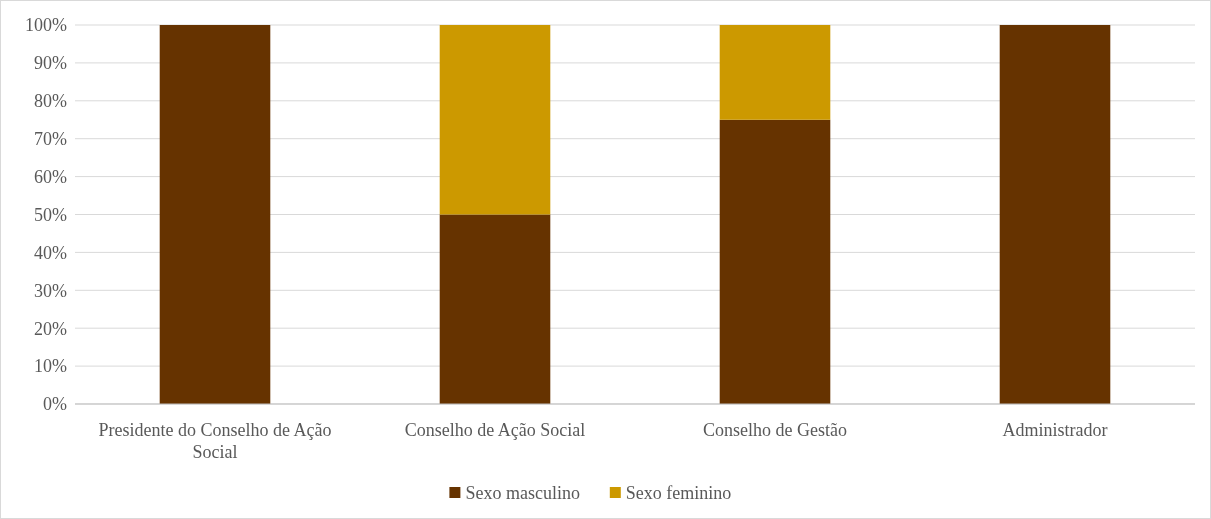  What do you see at coordinates (50, 366) in the screenshot?
I see `y-tick-label: 10%` at bounding box center [50, 366].